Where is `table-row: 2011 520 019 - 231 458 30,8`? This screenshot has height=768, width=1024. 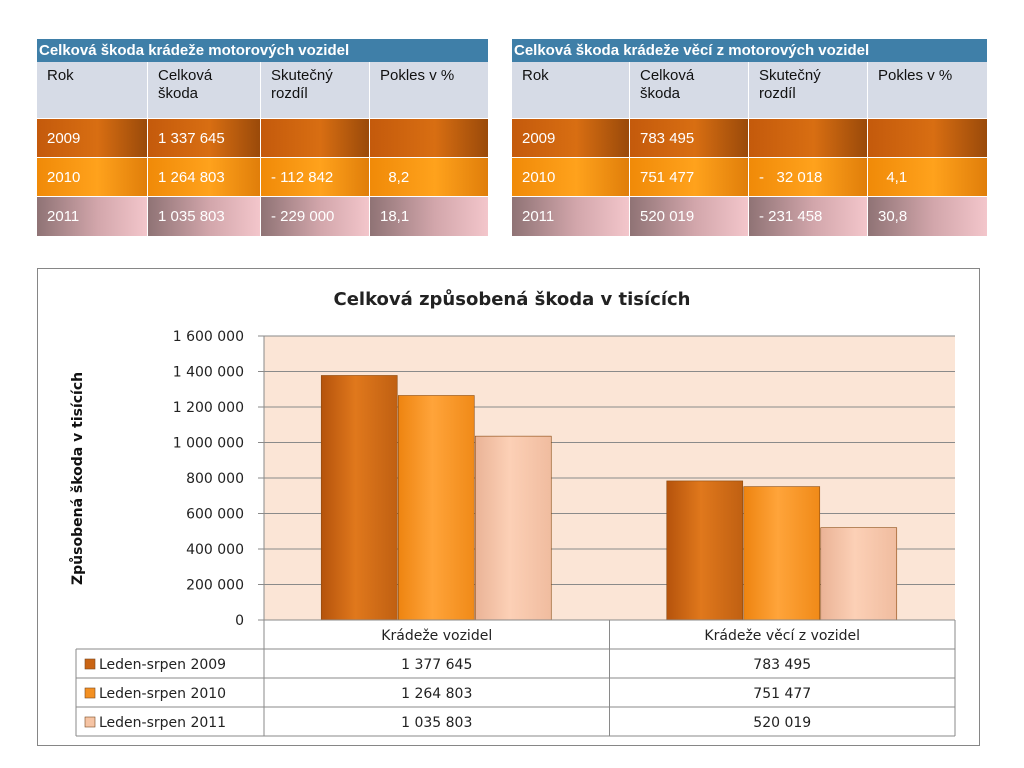
table-row: 2011 520 019 - 231 458 30,8 is located at coordinates (749, 216).